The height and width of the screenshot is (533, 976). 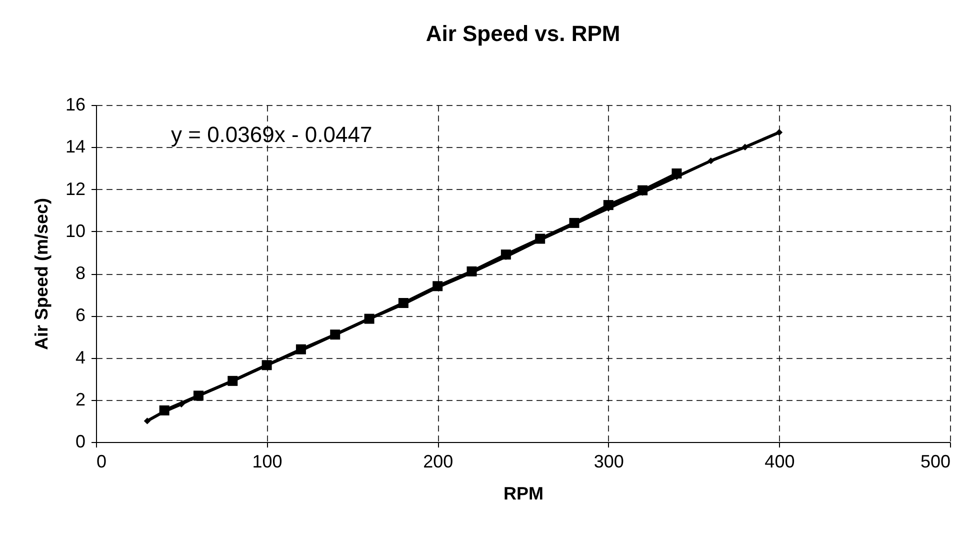 What do you see at coordinates (271, 134) in the screenshot?
I see `annotation: y = 0.0369x - 0.0447` at bounding box center [271, 134].